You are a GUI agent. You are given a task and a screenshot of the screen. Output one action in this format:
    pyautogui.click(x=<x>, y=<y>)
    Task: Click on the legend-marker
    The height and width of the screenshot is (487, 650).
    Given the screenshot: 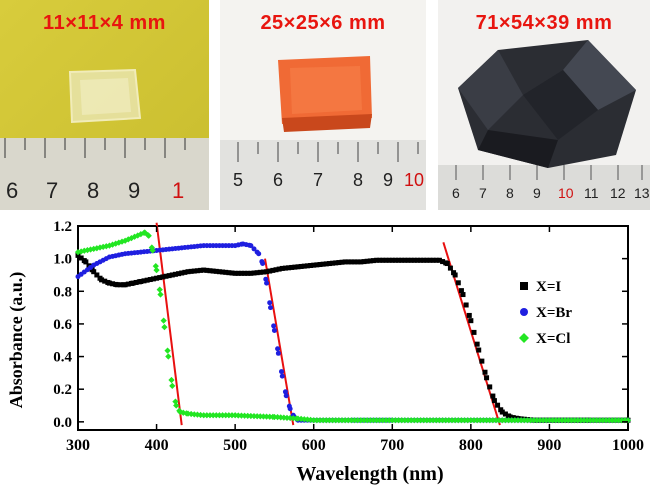 What is the action you would take?
    pyautogui.click(x=524, y=312)
    